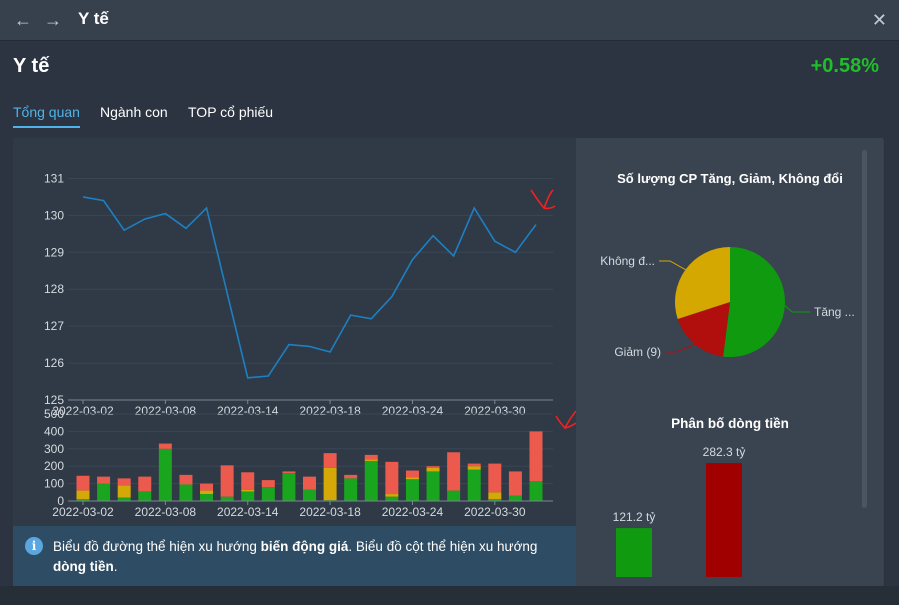  Describe the element at coordinates (54, 400) in the screenshot. I see `line-y-tick-label: 125` at that location.